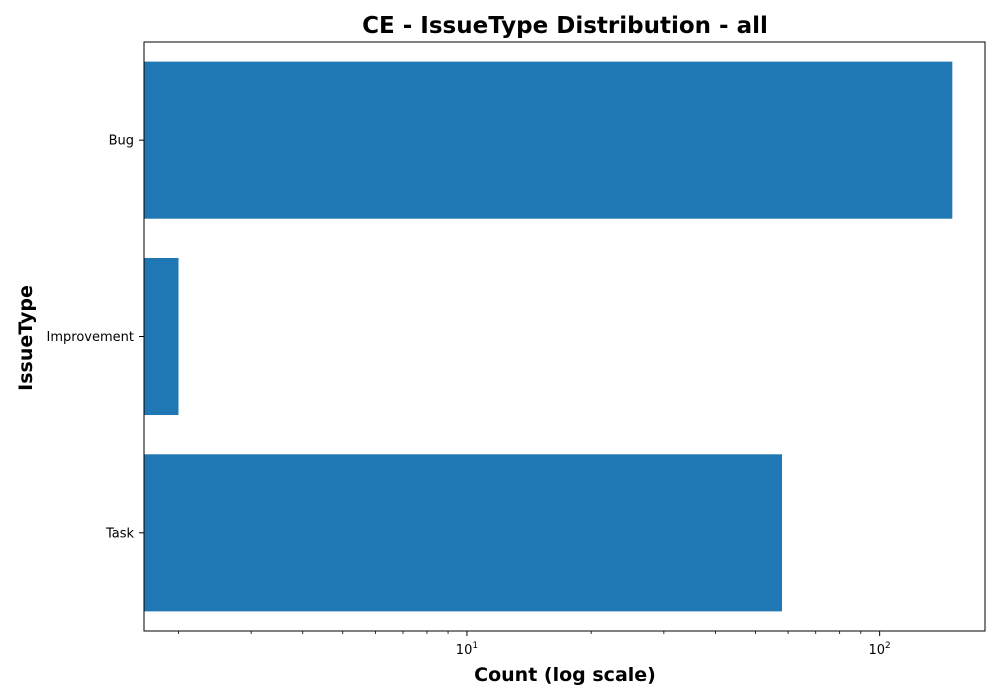 The image size is (1000, 700). Describe the element at coordinates (90, 337) in the screenshot. I see `y-tick-label-improvement: Improvement` at that location.